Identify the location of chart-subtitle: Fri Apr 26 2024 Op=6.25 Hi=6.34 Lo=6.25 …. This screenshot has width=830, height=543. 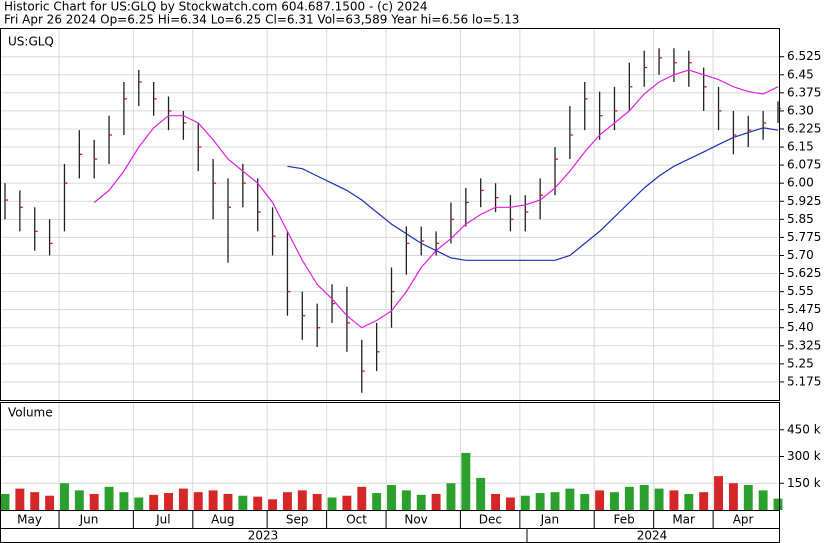
(261, 20).